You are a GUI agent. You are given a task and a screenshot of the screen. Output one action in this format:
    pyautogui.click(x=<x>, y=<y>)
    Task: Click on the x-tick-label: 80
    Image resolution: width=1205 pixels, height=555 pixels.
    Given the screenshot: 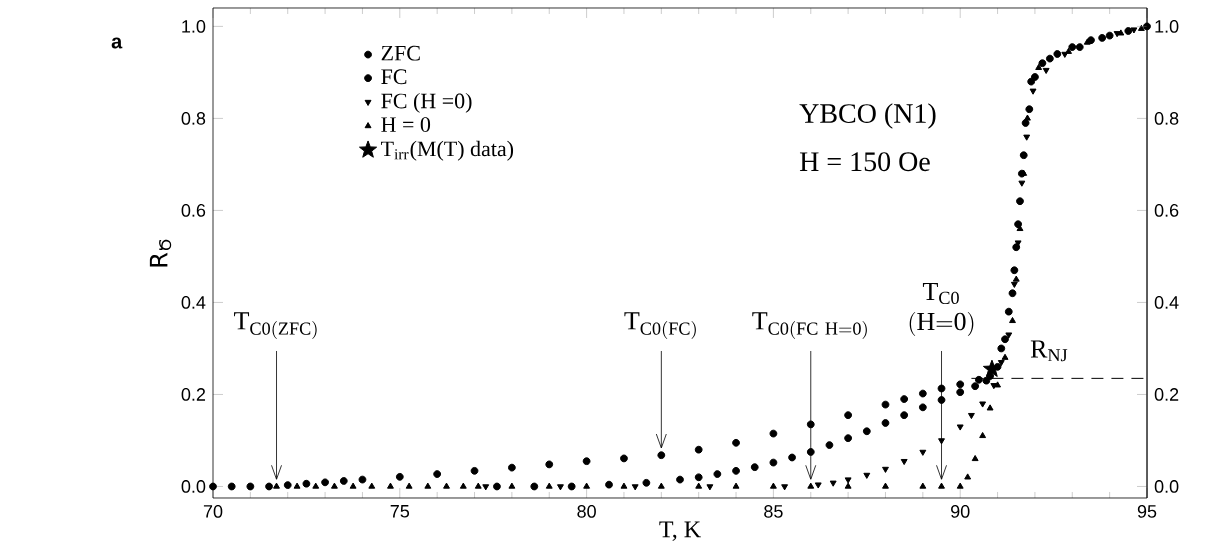 What is the action you would take?
    pyautogui.click(x=586, y=511)
    